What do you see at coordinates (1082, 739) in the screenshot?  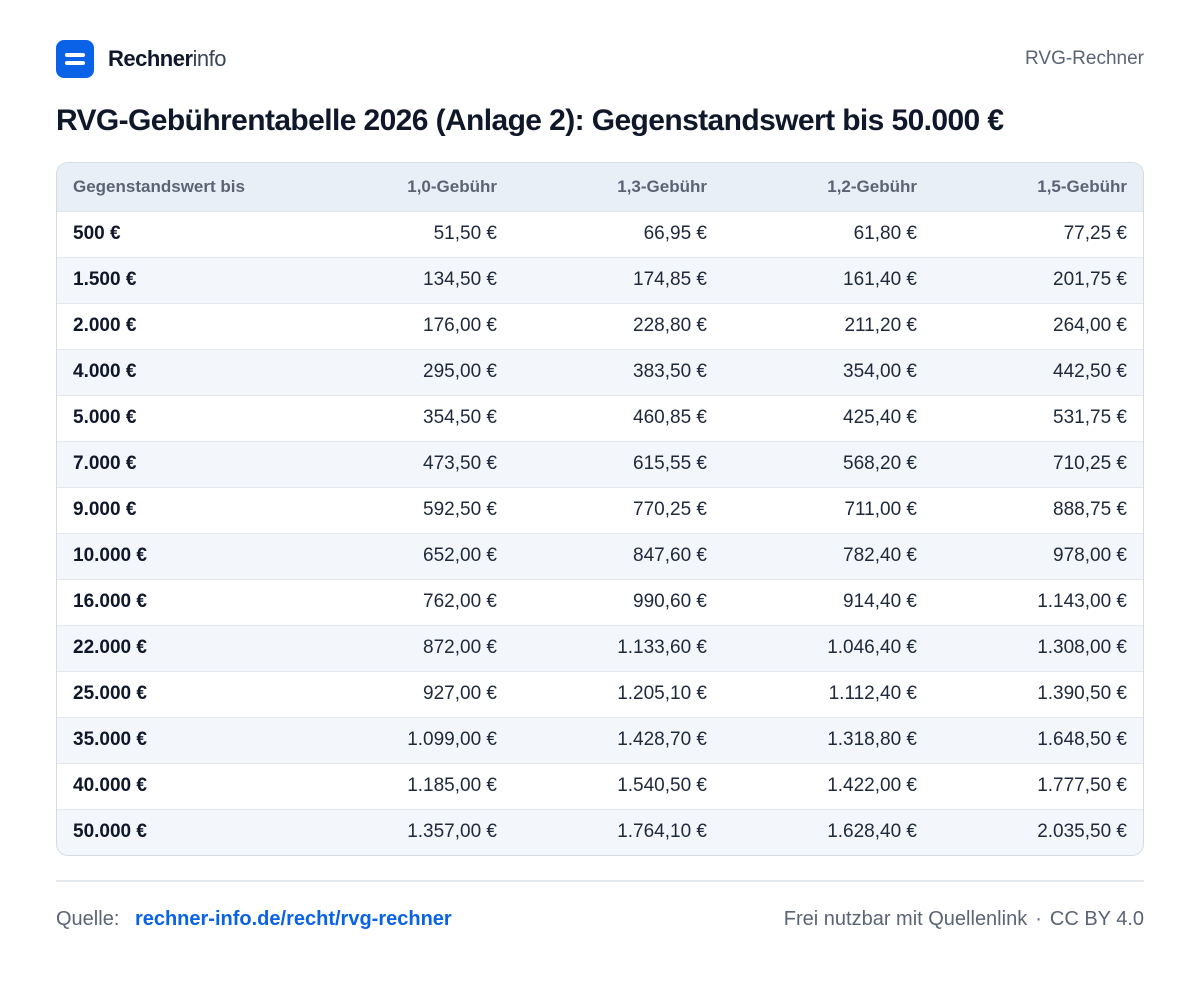 I see `fee-cell: 1.648,50 €` at bounding box center [1082, 739].